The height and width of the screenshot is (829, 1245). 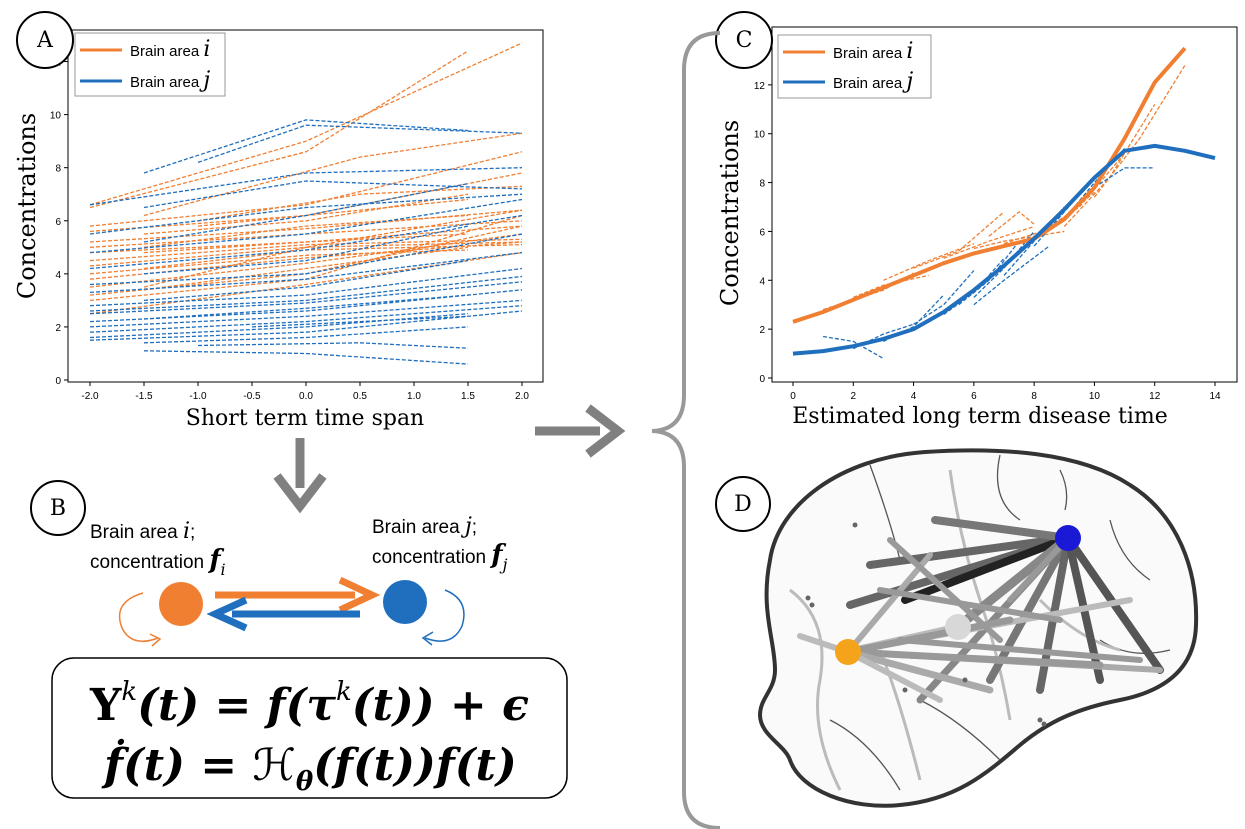 I want to click on panel-label-a: A, so click(x=45, y=40).